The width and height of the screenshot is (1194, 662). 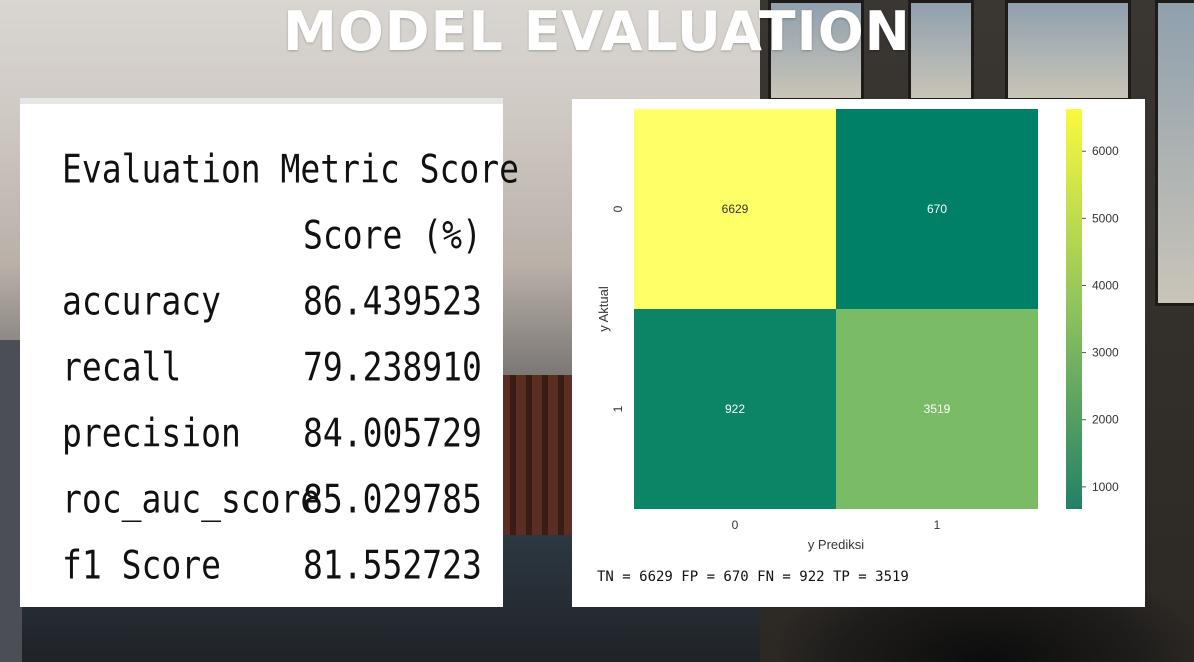 I want to click on x-axis-label: y Prediksi, so click(x=836, y=544).